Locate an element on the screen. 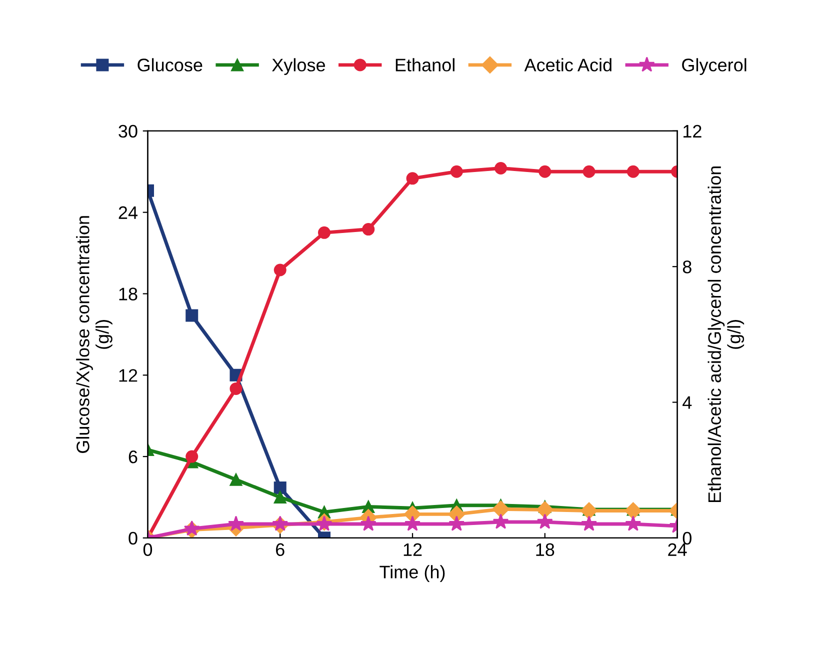 The width and height of the screenshot is (830, 645). y-tick-label: 24 is located at coordinates (128, 212).